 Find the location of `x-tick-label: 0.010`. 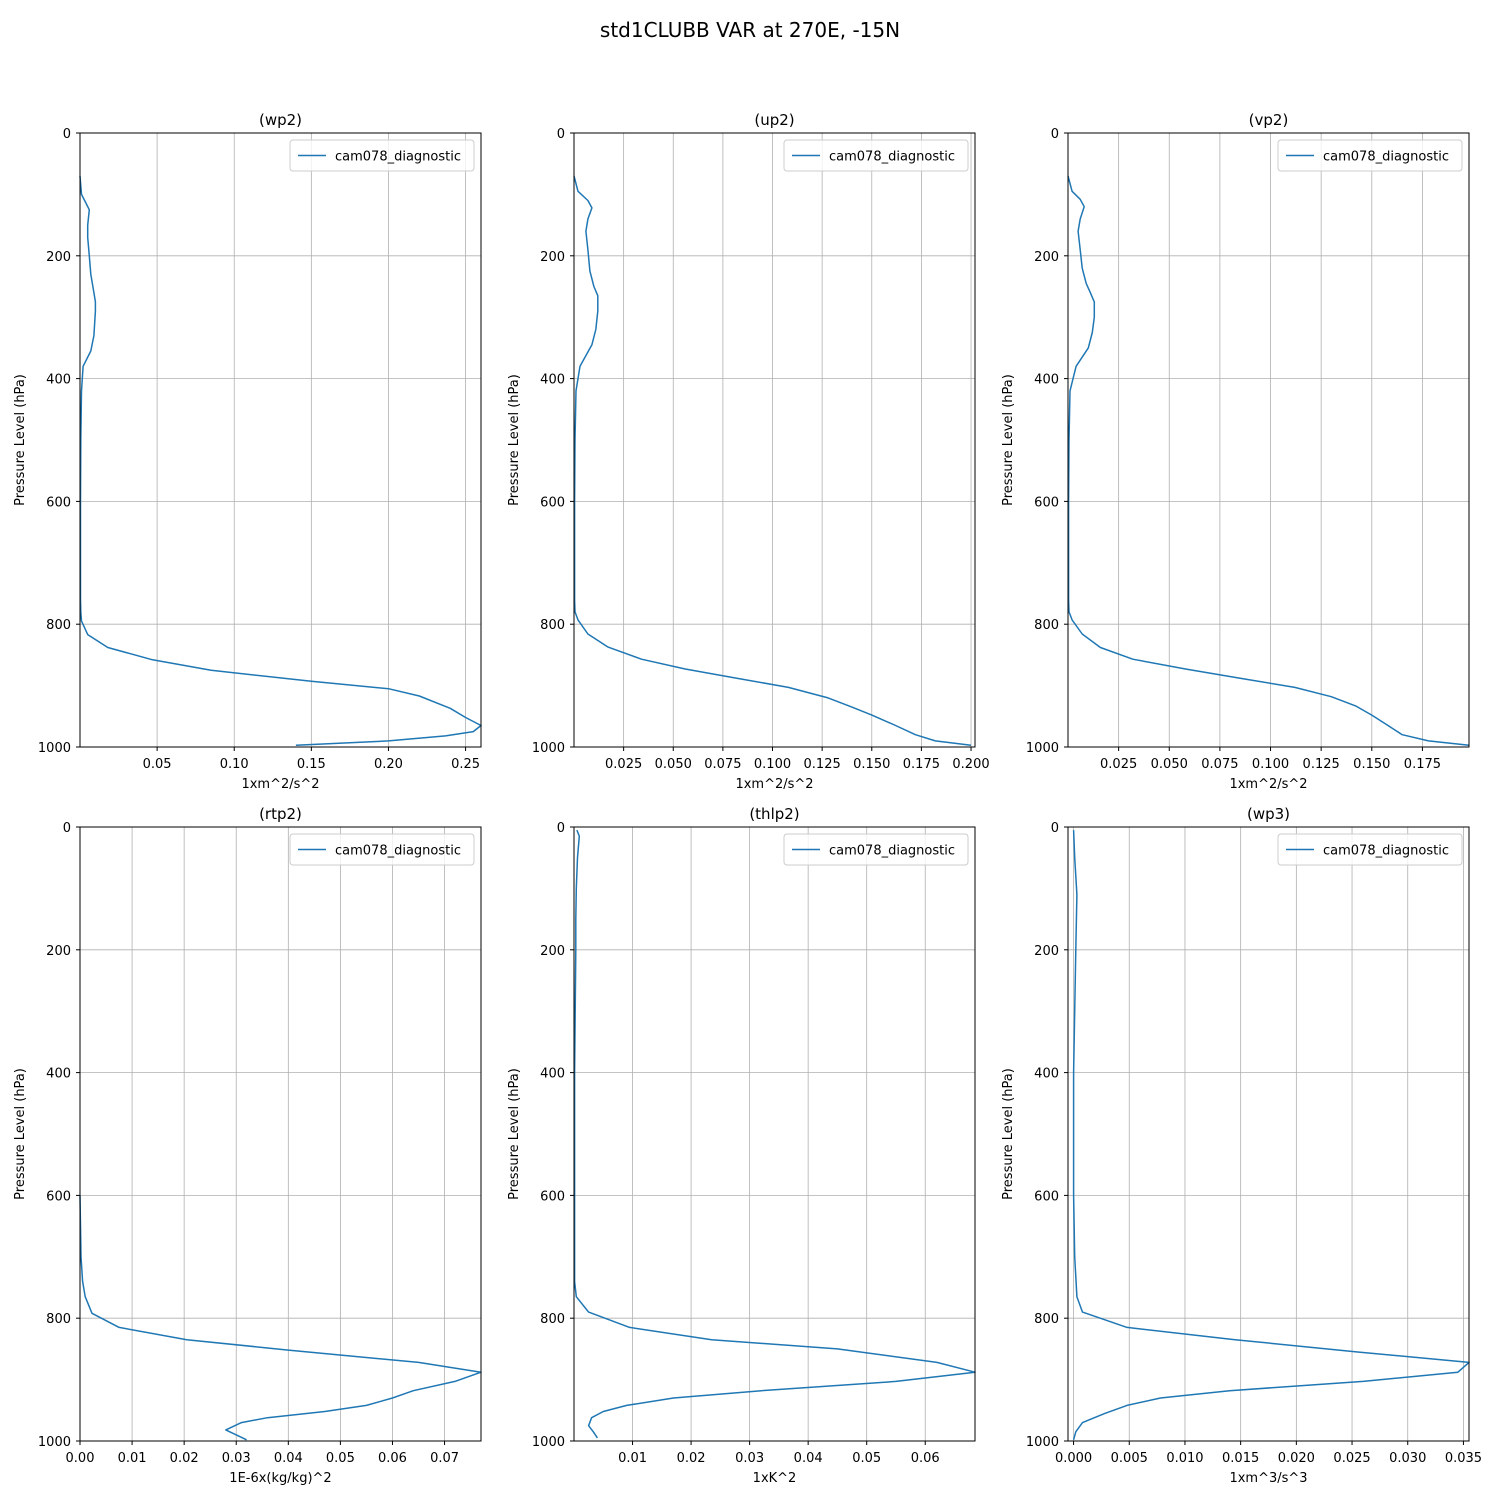

x-tick-label: 0.010 is located at coordinates (1184, 1458).